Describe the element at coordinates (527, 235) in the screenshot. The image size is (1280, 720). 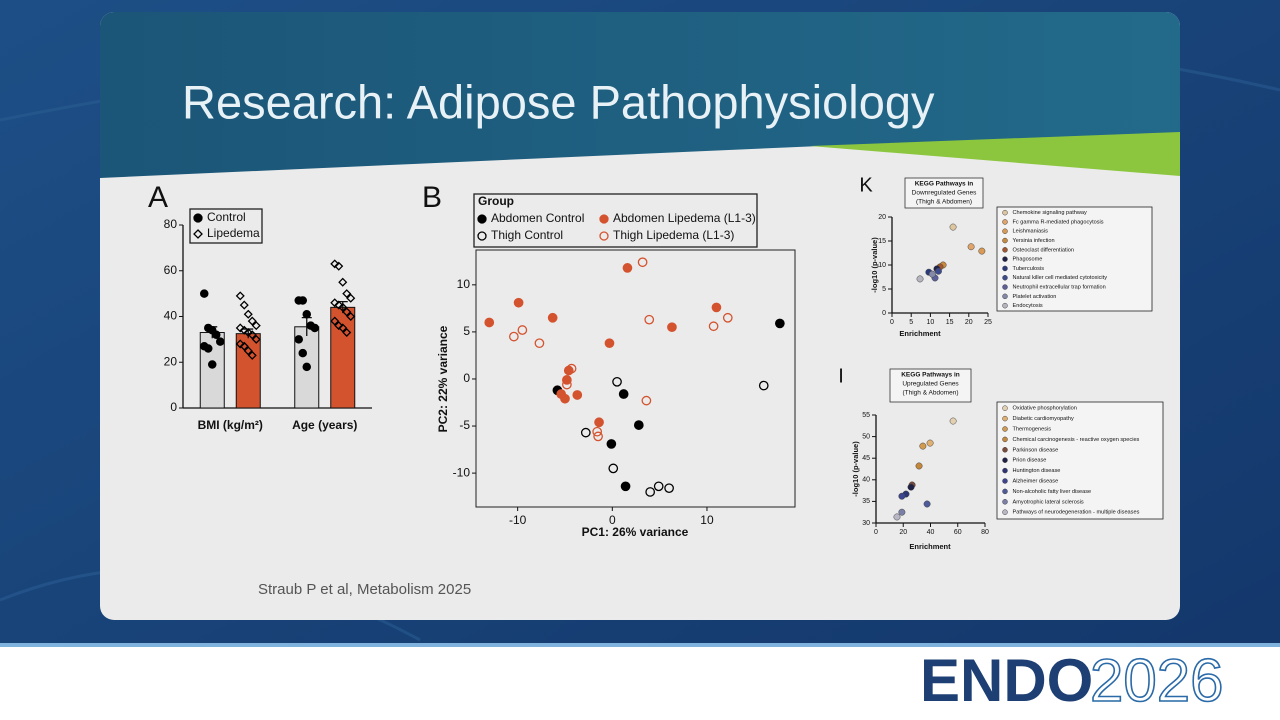
I see `legend-label: Thigh Control` at that location.